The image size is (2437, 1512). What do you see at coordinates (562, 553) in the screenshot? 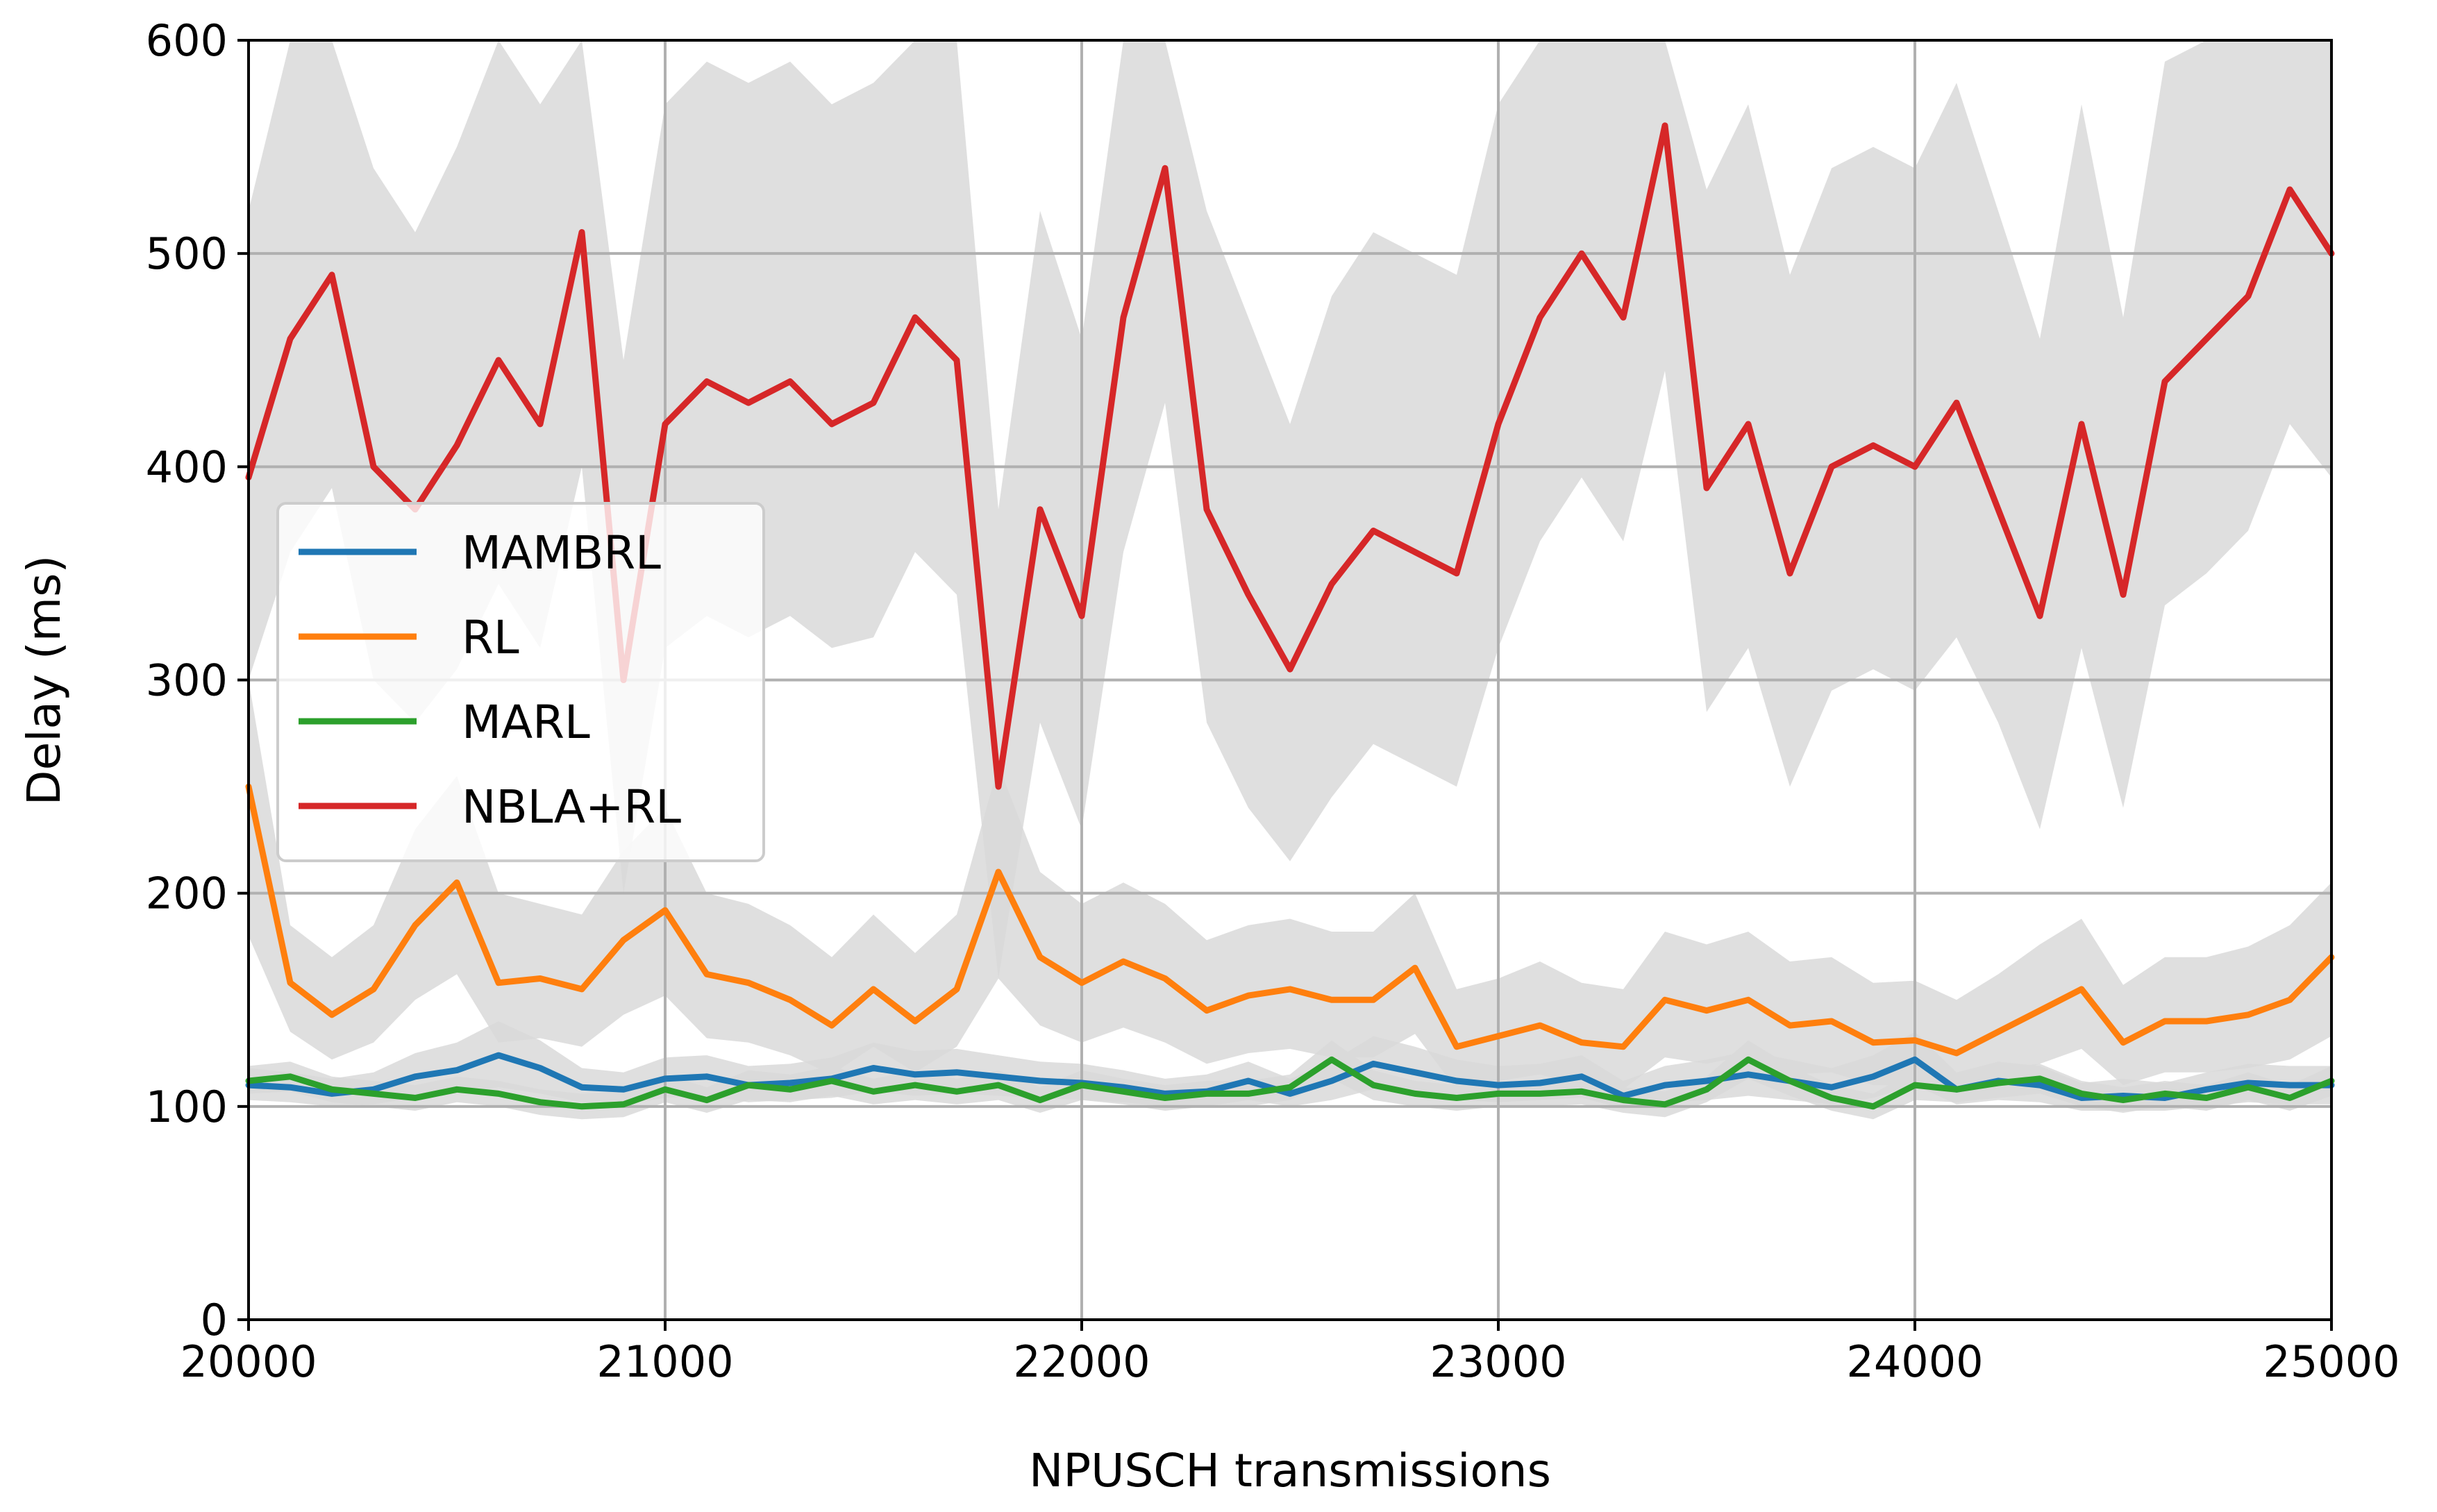
I see `legend-label: MAMBRL` at bounding box center [562, 553].